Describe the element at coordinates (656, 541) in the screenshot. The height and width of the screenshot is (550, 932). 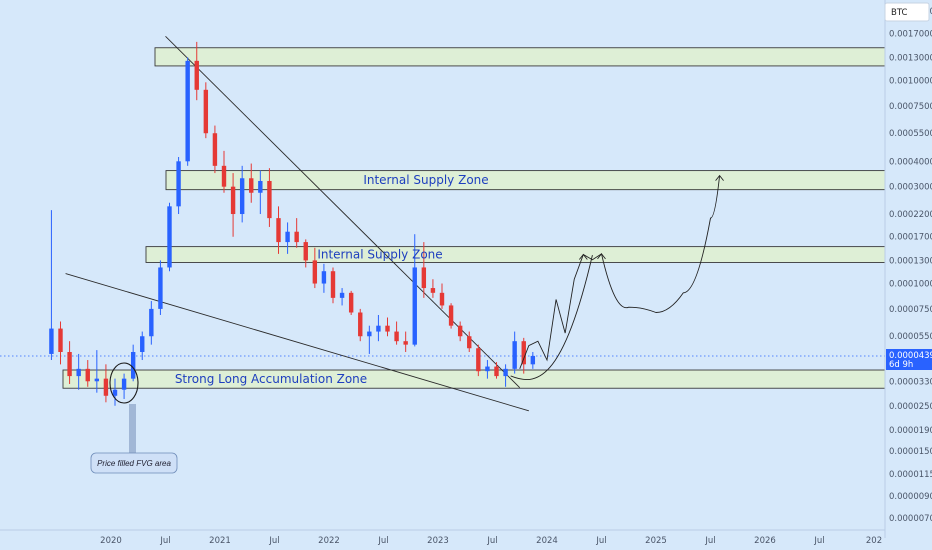
I see `time-tick-label: 2025` at that location.